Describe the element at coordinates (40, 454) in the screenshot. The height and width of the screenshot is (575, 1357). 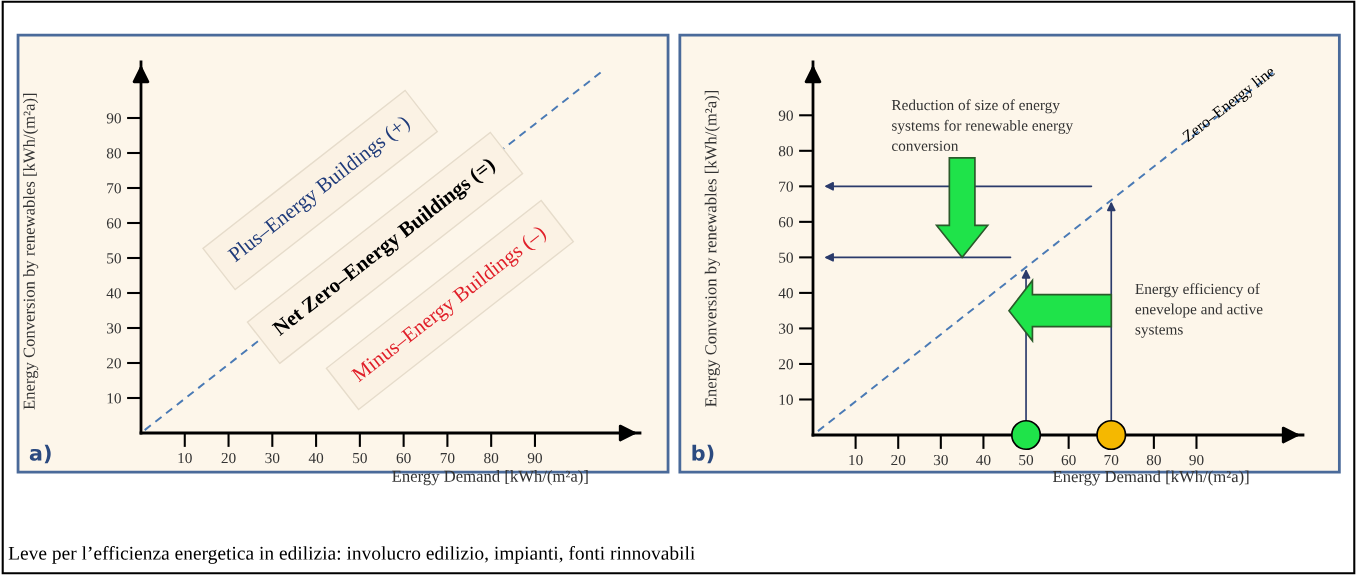
I see `text: a)` at that location.